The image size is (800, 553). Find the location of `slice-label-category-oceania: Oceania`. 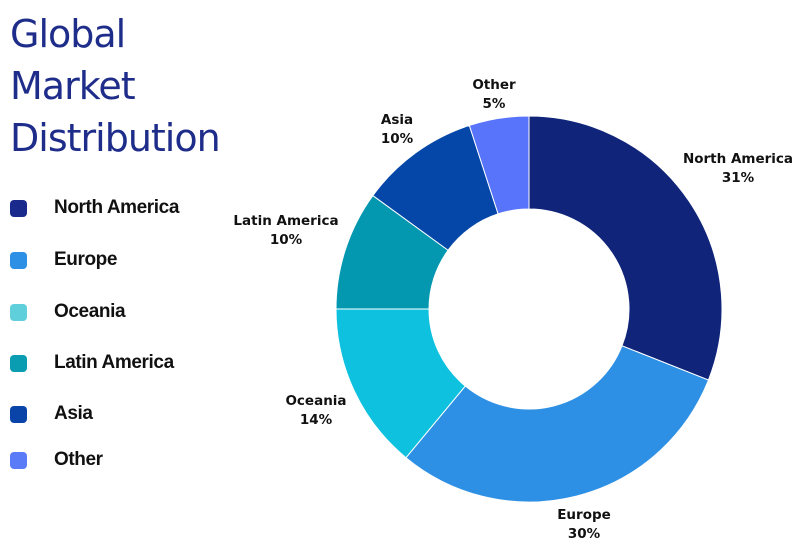

slice-label-category-oceania: Oceania is located at coordinates (315, 401).